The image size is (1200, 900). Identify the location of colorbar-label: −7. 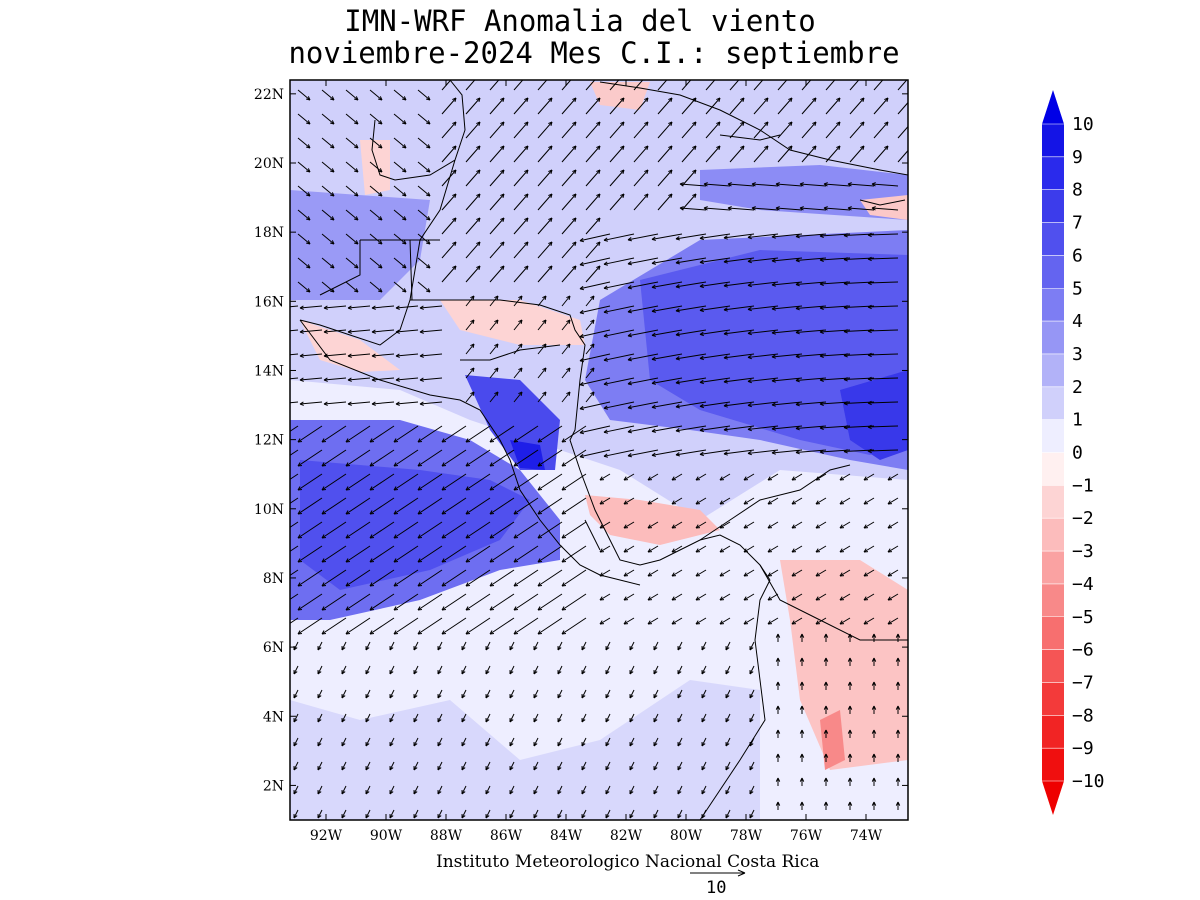
(1083, 682).